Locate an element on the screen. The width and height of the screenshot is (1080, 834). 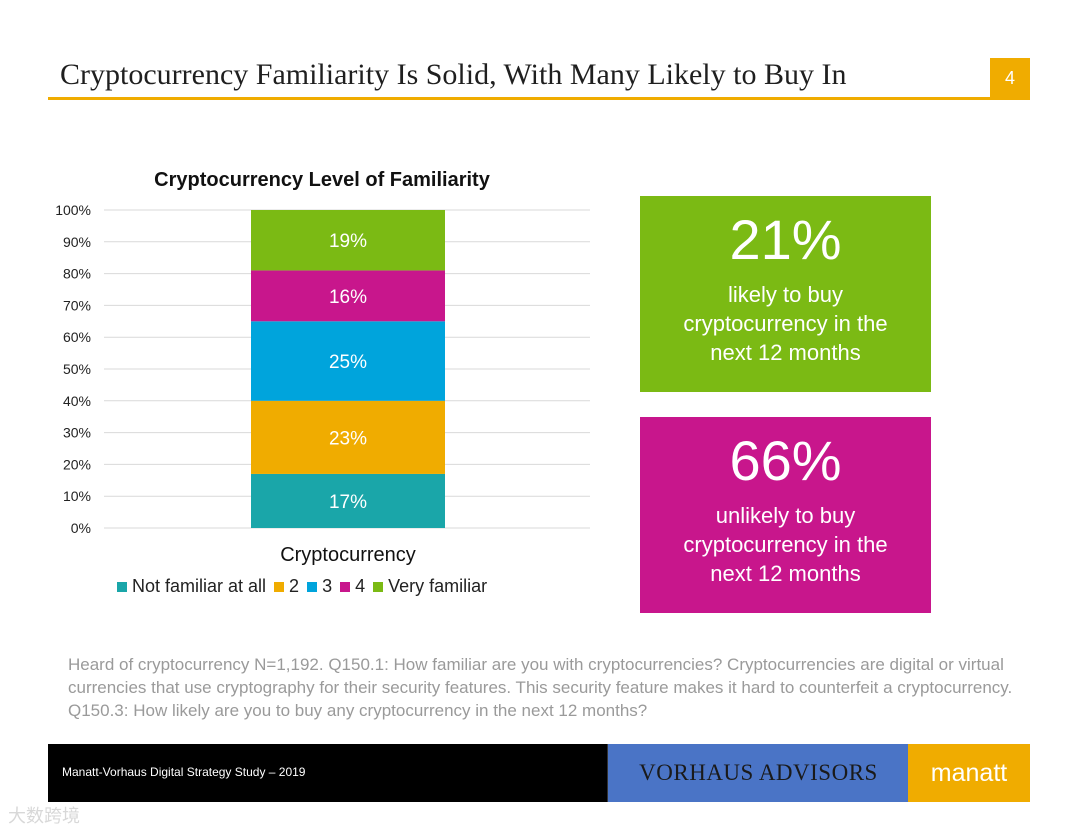
legend-label: 2 is located at coordinates (294, 586).